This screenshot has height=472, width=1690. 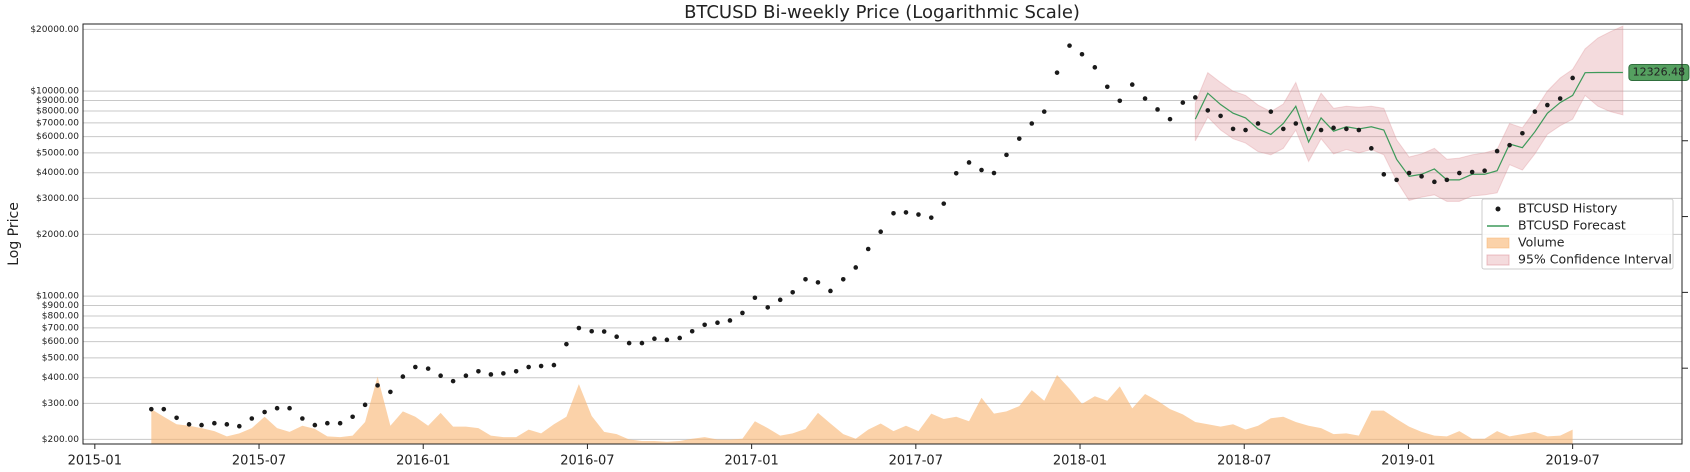 I want to click on x-tick-label: 2019-07, so click(x=1572, y=461).